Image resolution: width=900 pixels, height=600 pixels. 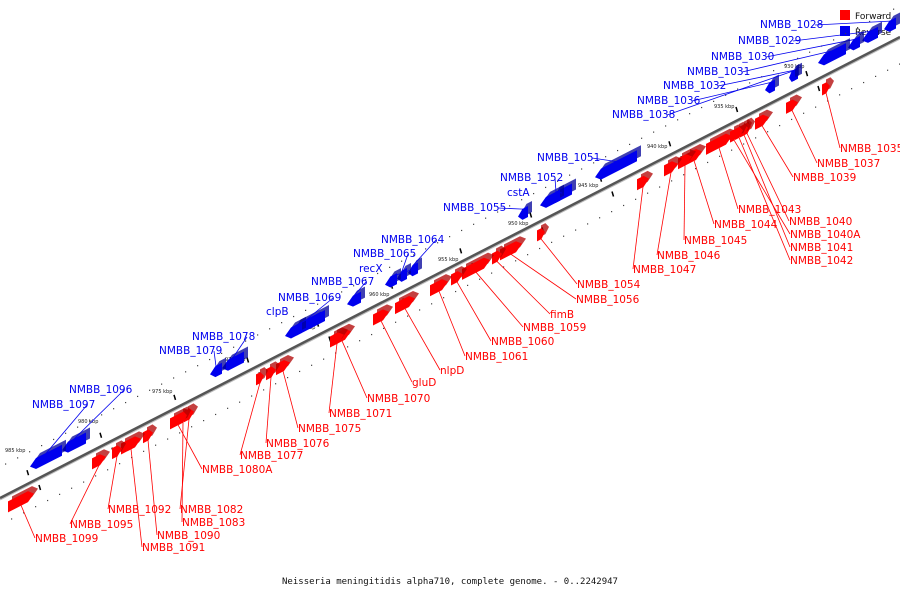 What do you see at coordinates (718, 72) in the screenshot?
I see `reverse-gene-label: NMBB_1031` at bounding box center [718, 72].